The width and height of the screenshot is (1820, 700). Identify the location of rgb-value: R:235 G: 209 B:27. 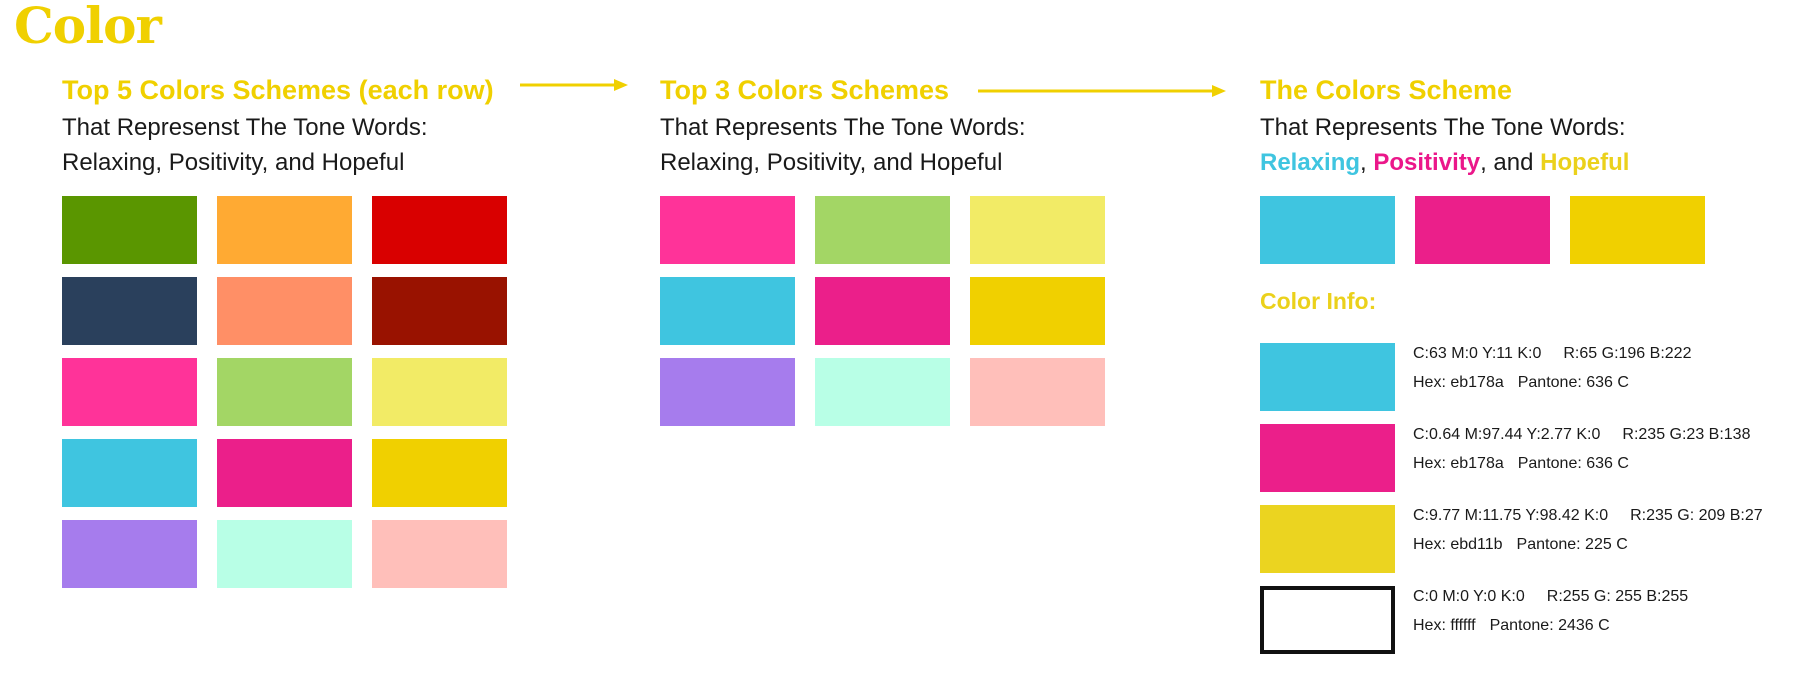
(1696, 515).